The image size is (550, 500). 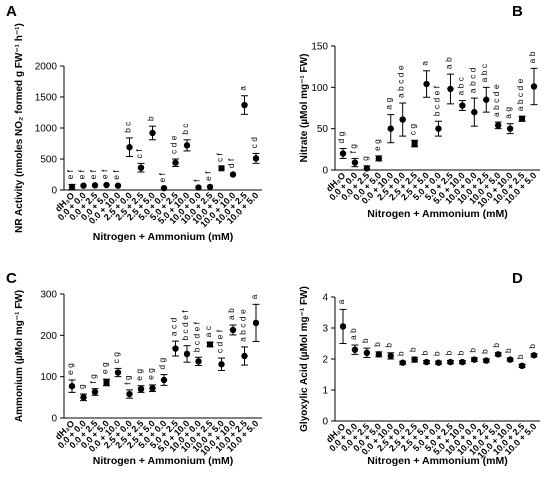 What do you see at coordinates (46, 67) in the screenshot?
I see `y-tick-label: 2000` at bounding box center [46, 67].